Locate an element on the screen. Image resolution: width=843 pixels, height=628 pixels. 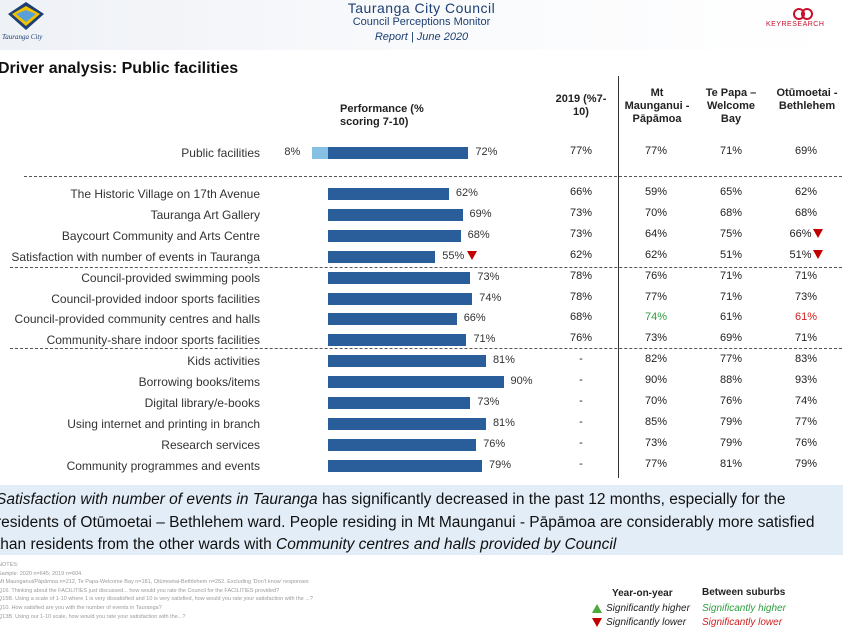
cell-ward3: 62% is located at coordinates (806, 192).